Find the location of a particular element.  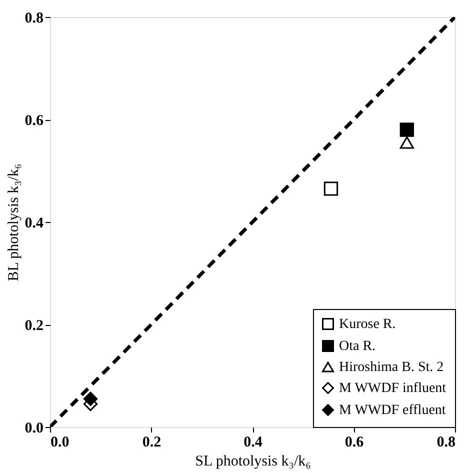

y-tick-label: 0.0 is located at coordinates (34, 428).